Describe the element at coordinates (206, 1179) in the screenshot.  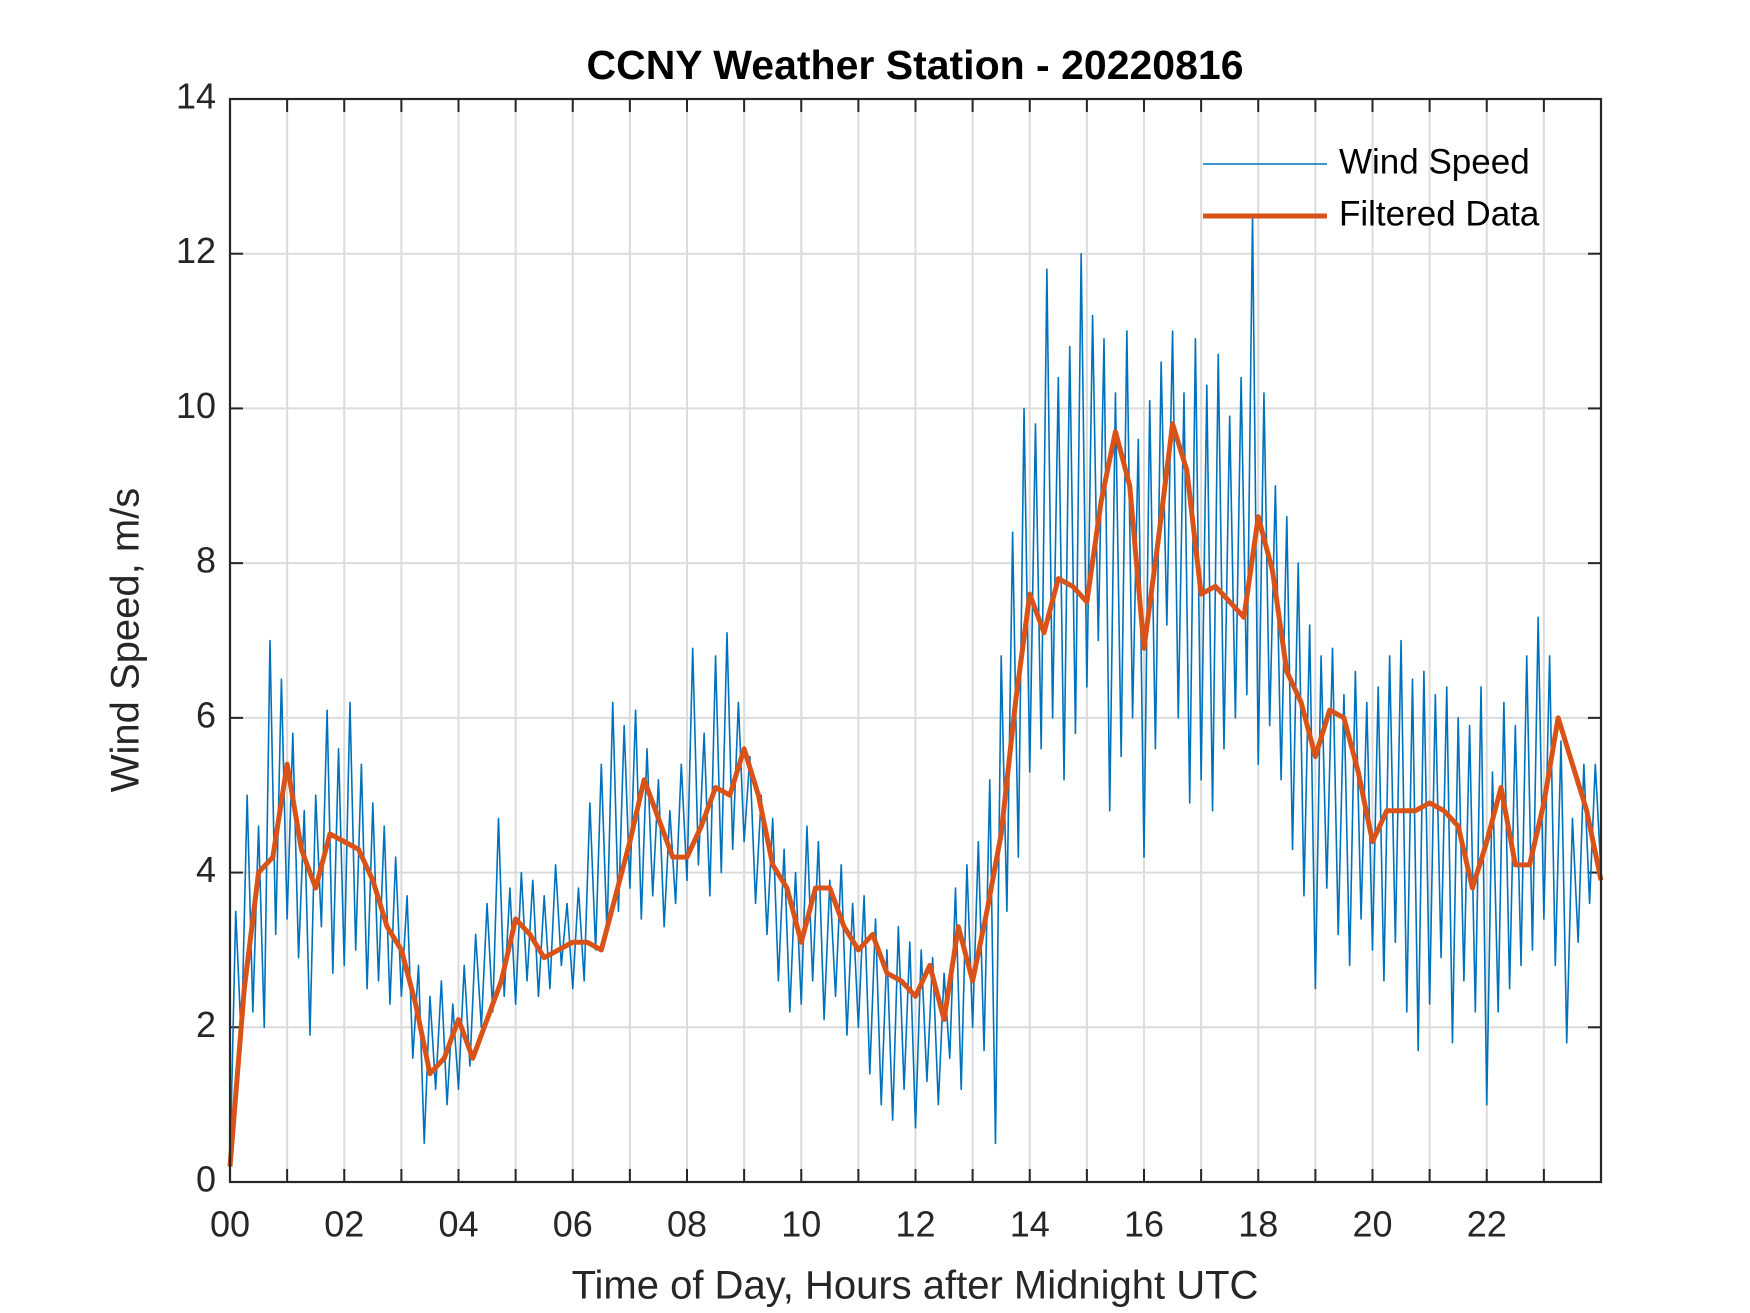
I see `y-tick-label: 0` at that location.